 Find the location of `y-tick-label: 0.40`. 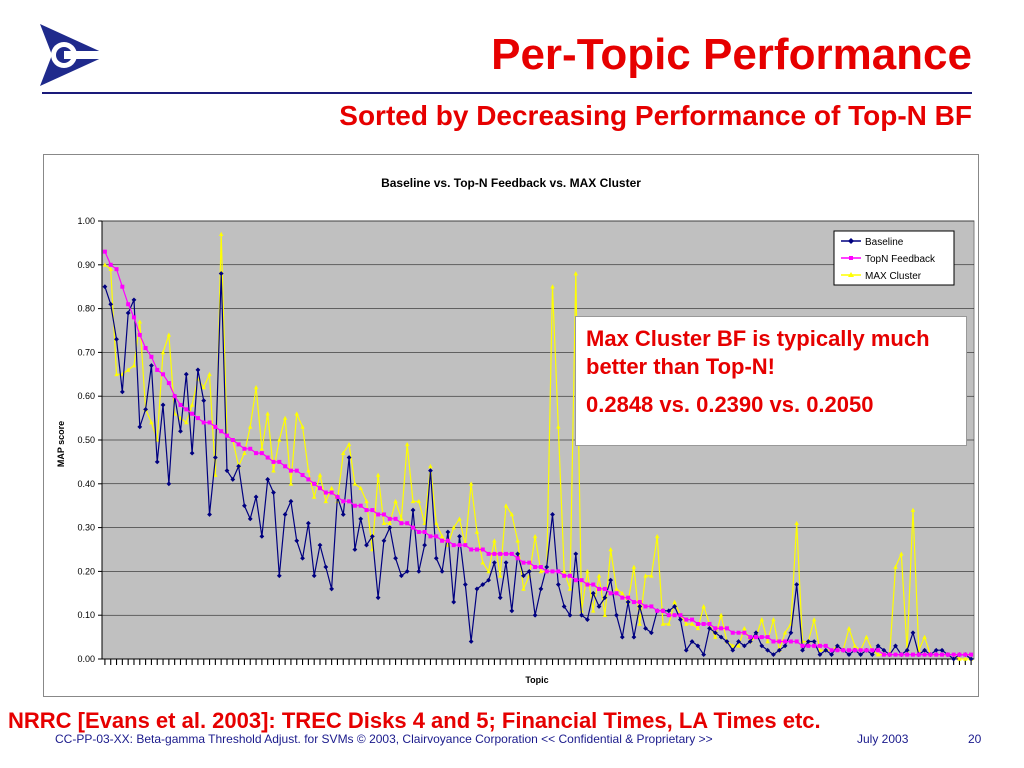

y-tick-label: 0.40 is located at coordinates (86, 484).